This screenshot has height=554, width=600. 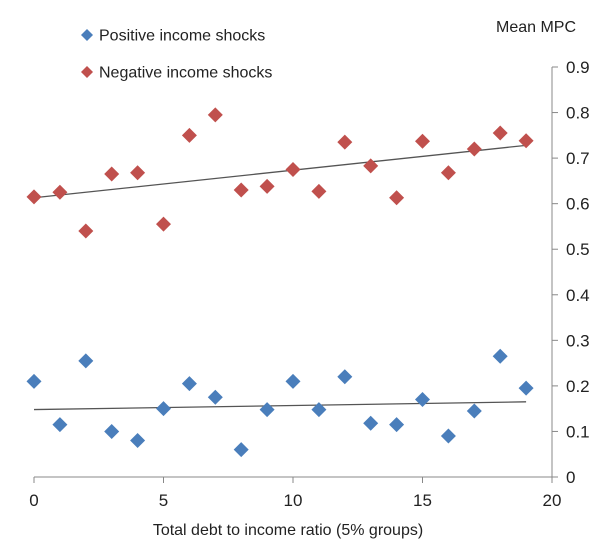 What do you see at coordinates (536, 27) in the screenshot?
I see `y-axis-label: Mean MPC` at bounding box center [536, 27].